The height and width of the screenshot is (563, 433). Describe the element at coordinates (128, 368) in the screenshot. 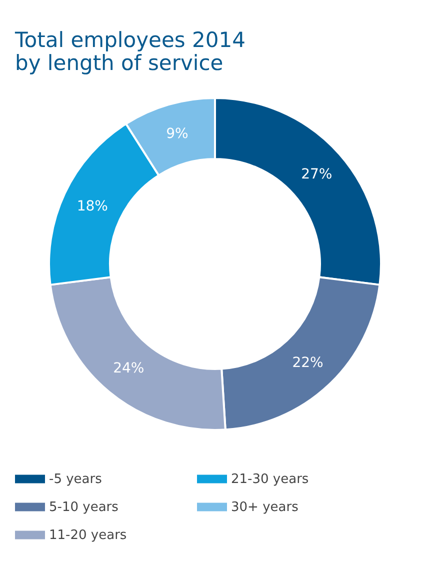

I see `data-label: 24%` at that location.